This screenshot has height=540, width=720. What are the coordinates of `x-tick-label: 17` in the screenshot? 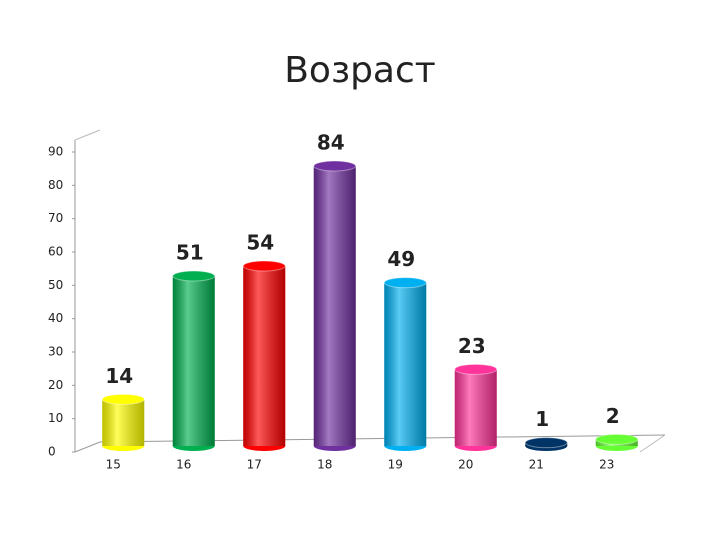 It's located at (254, 465).